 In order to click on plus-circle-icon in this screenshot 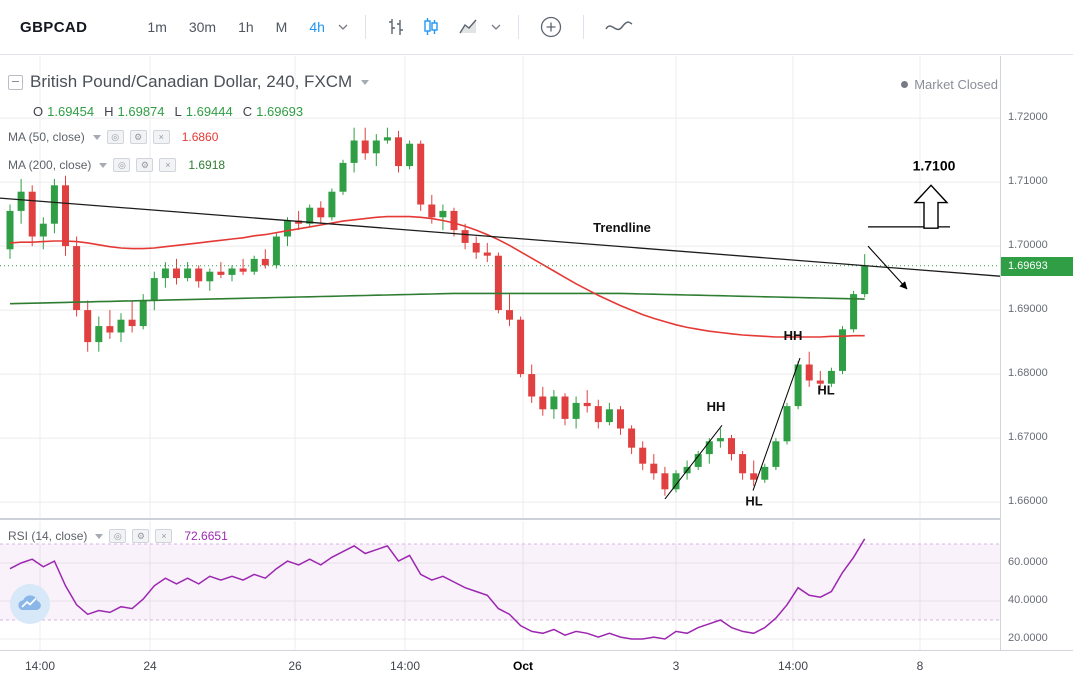, I will do `click(551, 27)`.